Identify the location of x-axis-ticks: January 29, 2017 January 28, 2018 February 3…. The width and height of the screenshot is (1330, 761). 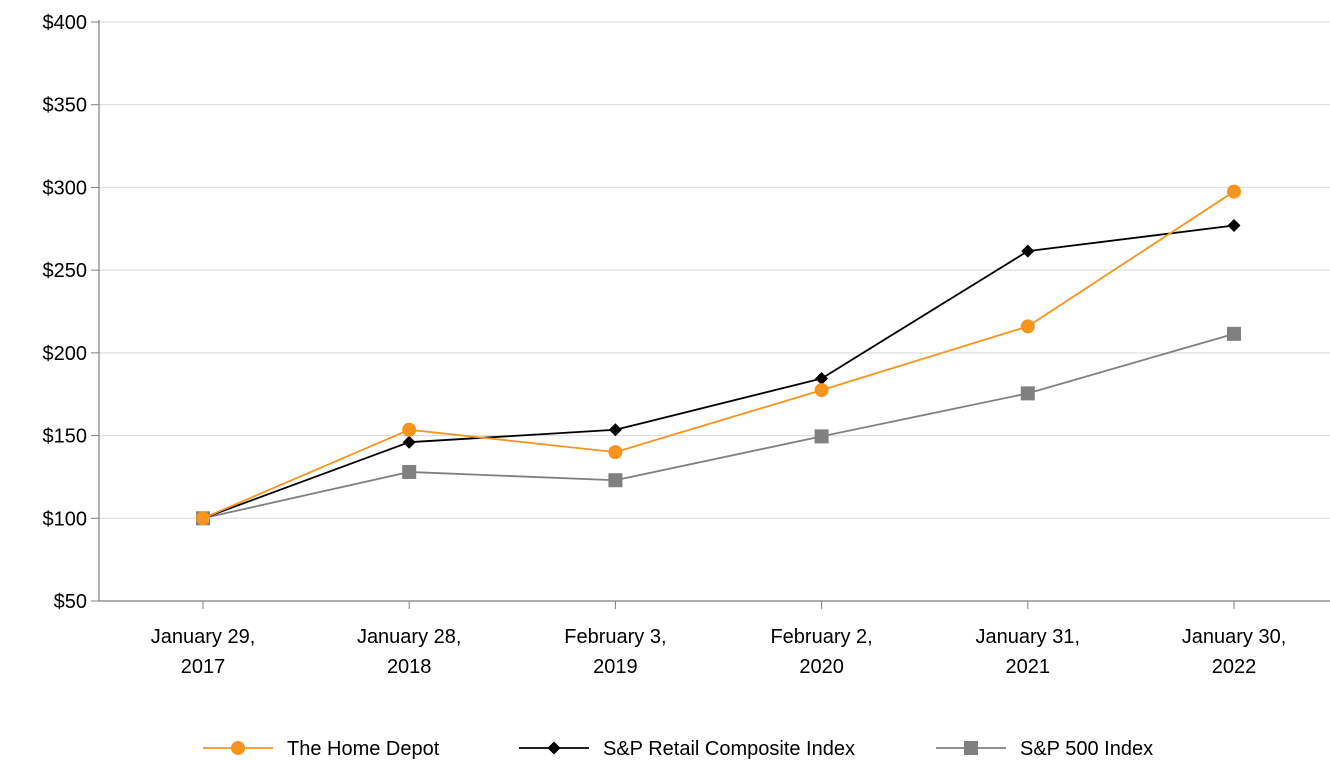
(719, 639).